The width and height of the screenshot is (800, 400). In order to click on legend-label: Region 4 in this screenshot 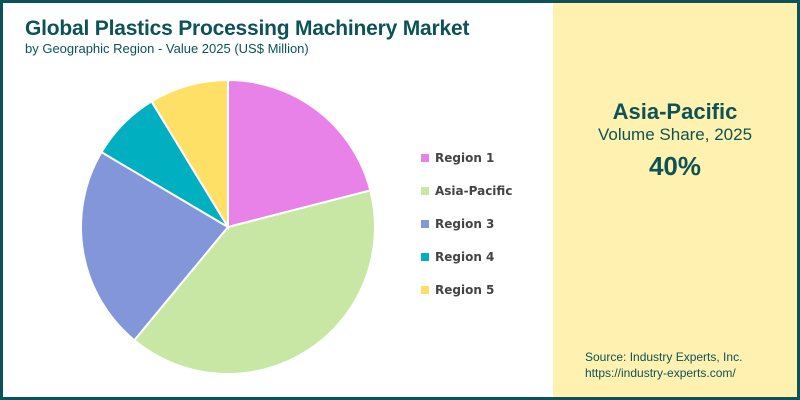, I will do `click(465, 256)`.